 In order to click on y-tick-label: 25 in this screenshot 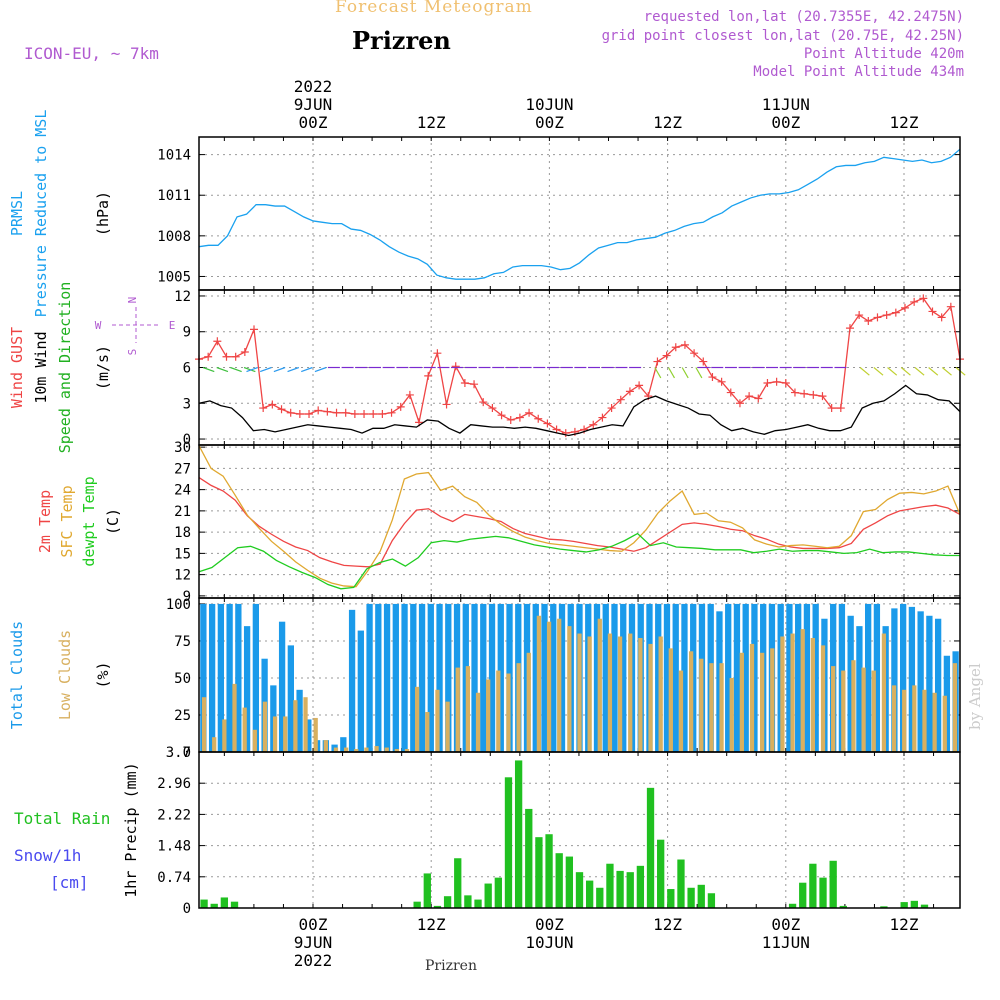, I will do `click(182, 716)`.